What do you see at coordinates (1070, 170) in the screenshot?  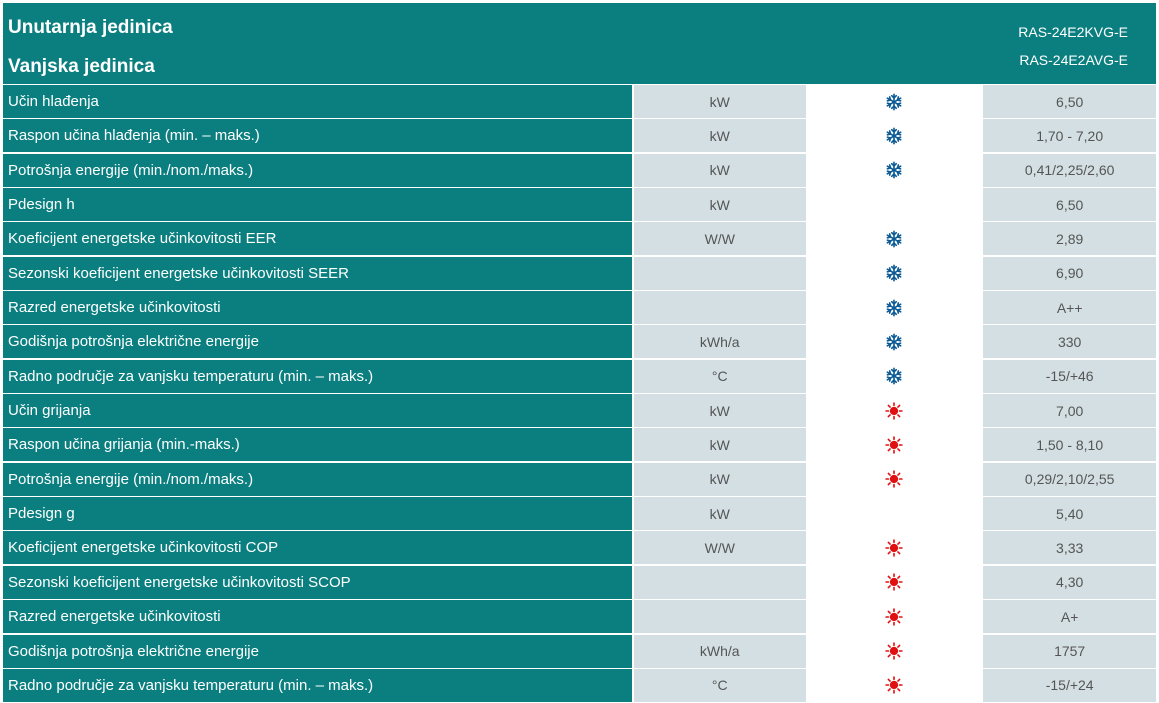 I see `row-value: 0,41/2,25/2,60` at bounding box center [1070, 170].